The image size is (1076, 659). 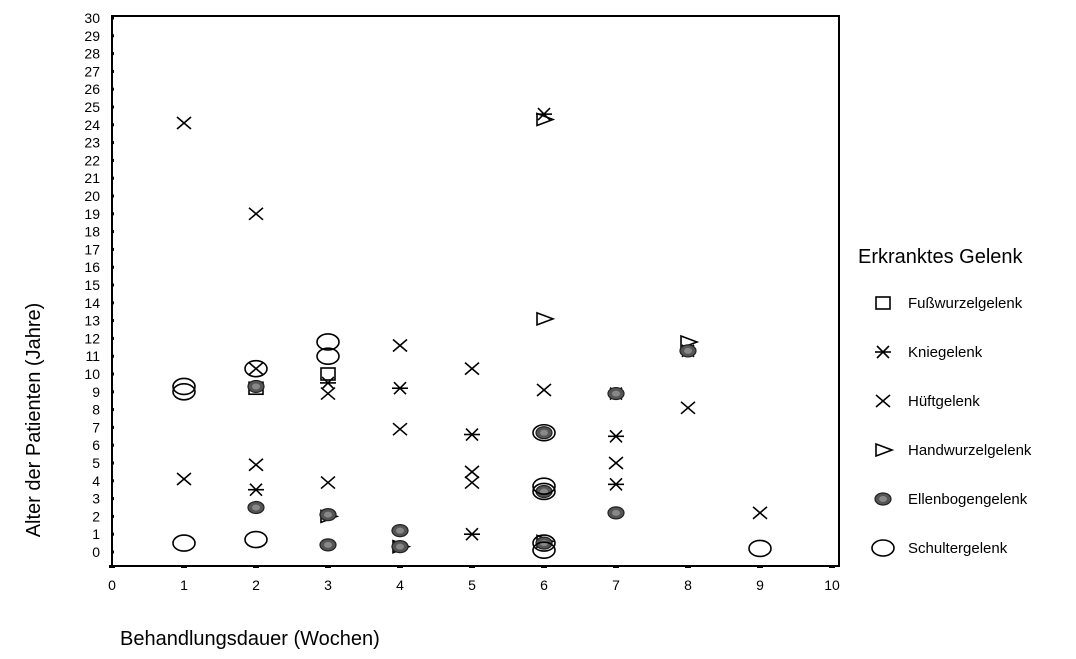 What do you see at coordinates (328, 585) in the screenshot?
I see `x-tick-label-3: 3` at bounding box center [328, 585].